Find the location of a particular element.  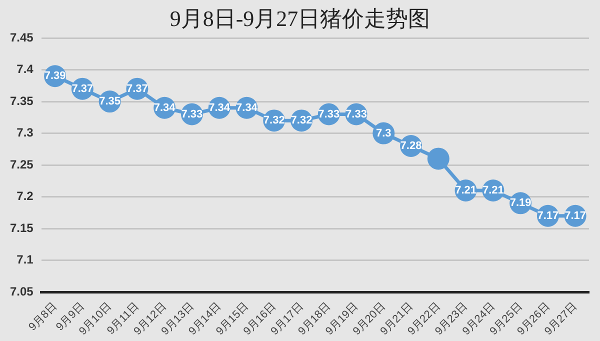

point is located at coordinates (438, 159).